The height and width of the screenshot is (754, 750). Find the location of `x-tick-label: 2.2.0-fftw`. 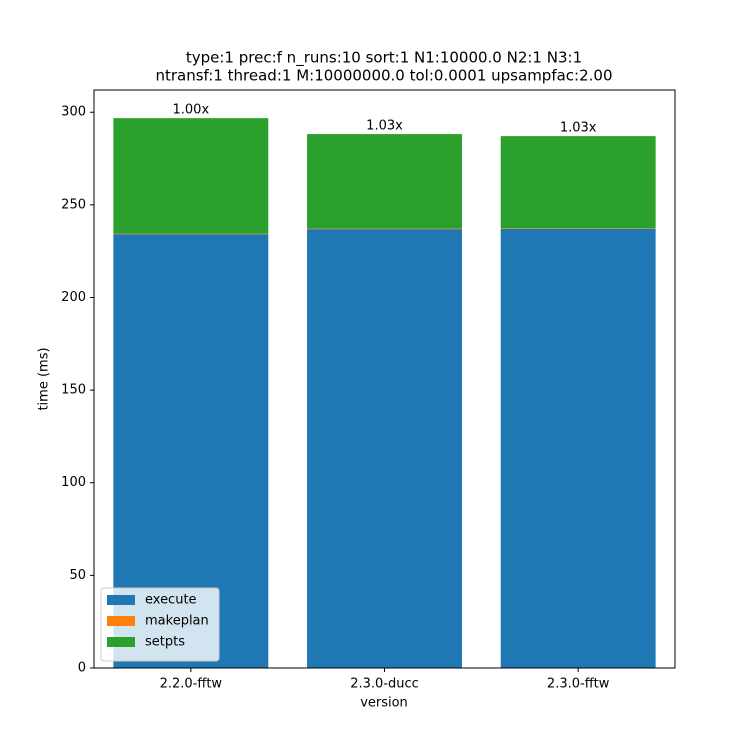

x-tick-label: 2.2.0-fftw is located at coordinates (191, 684).